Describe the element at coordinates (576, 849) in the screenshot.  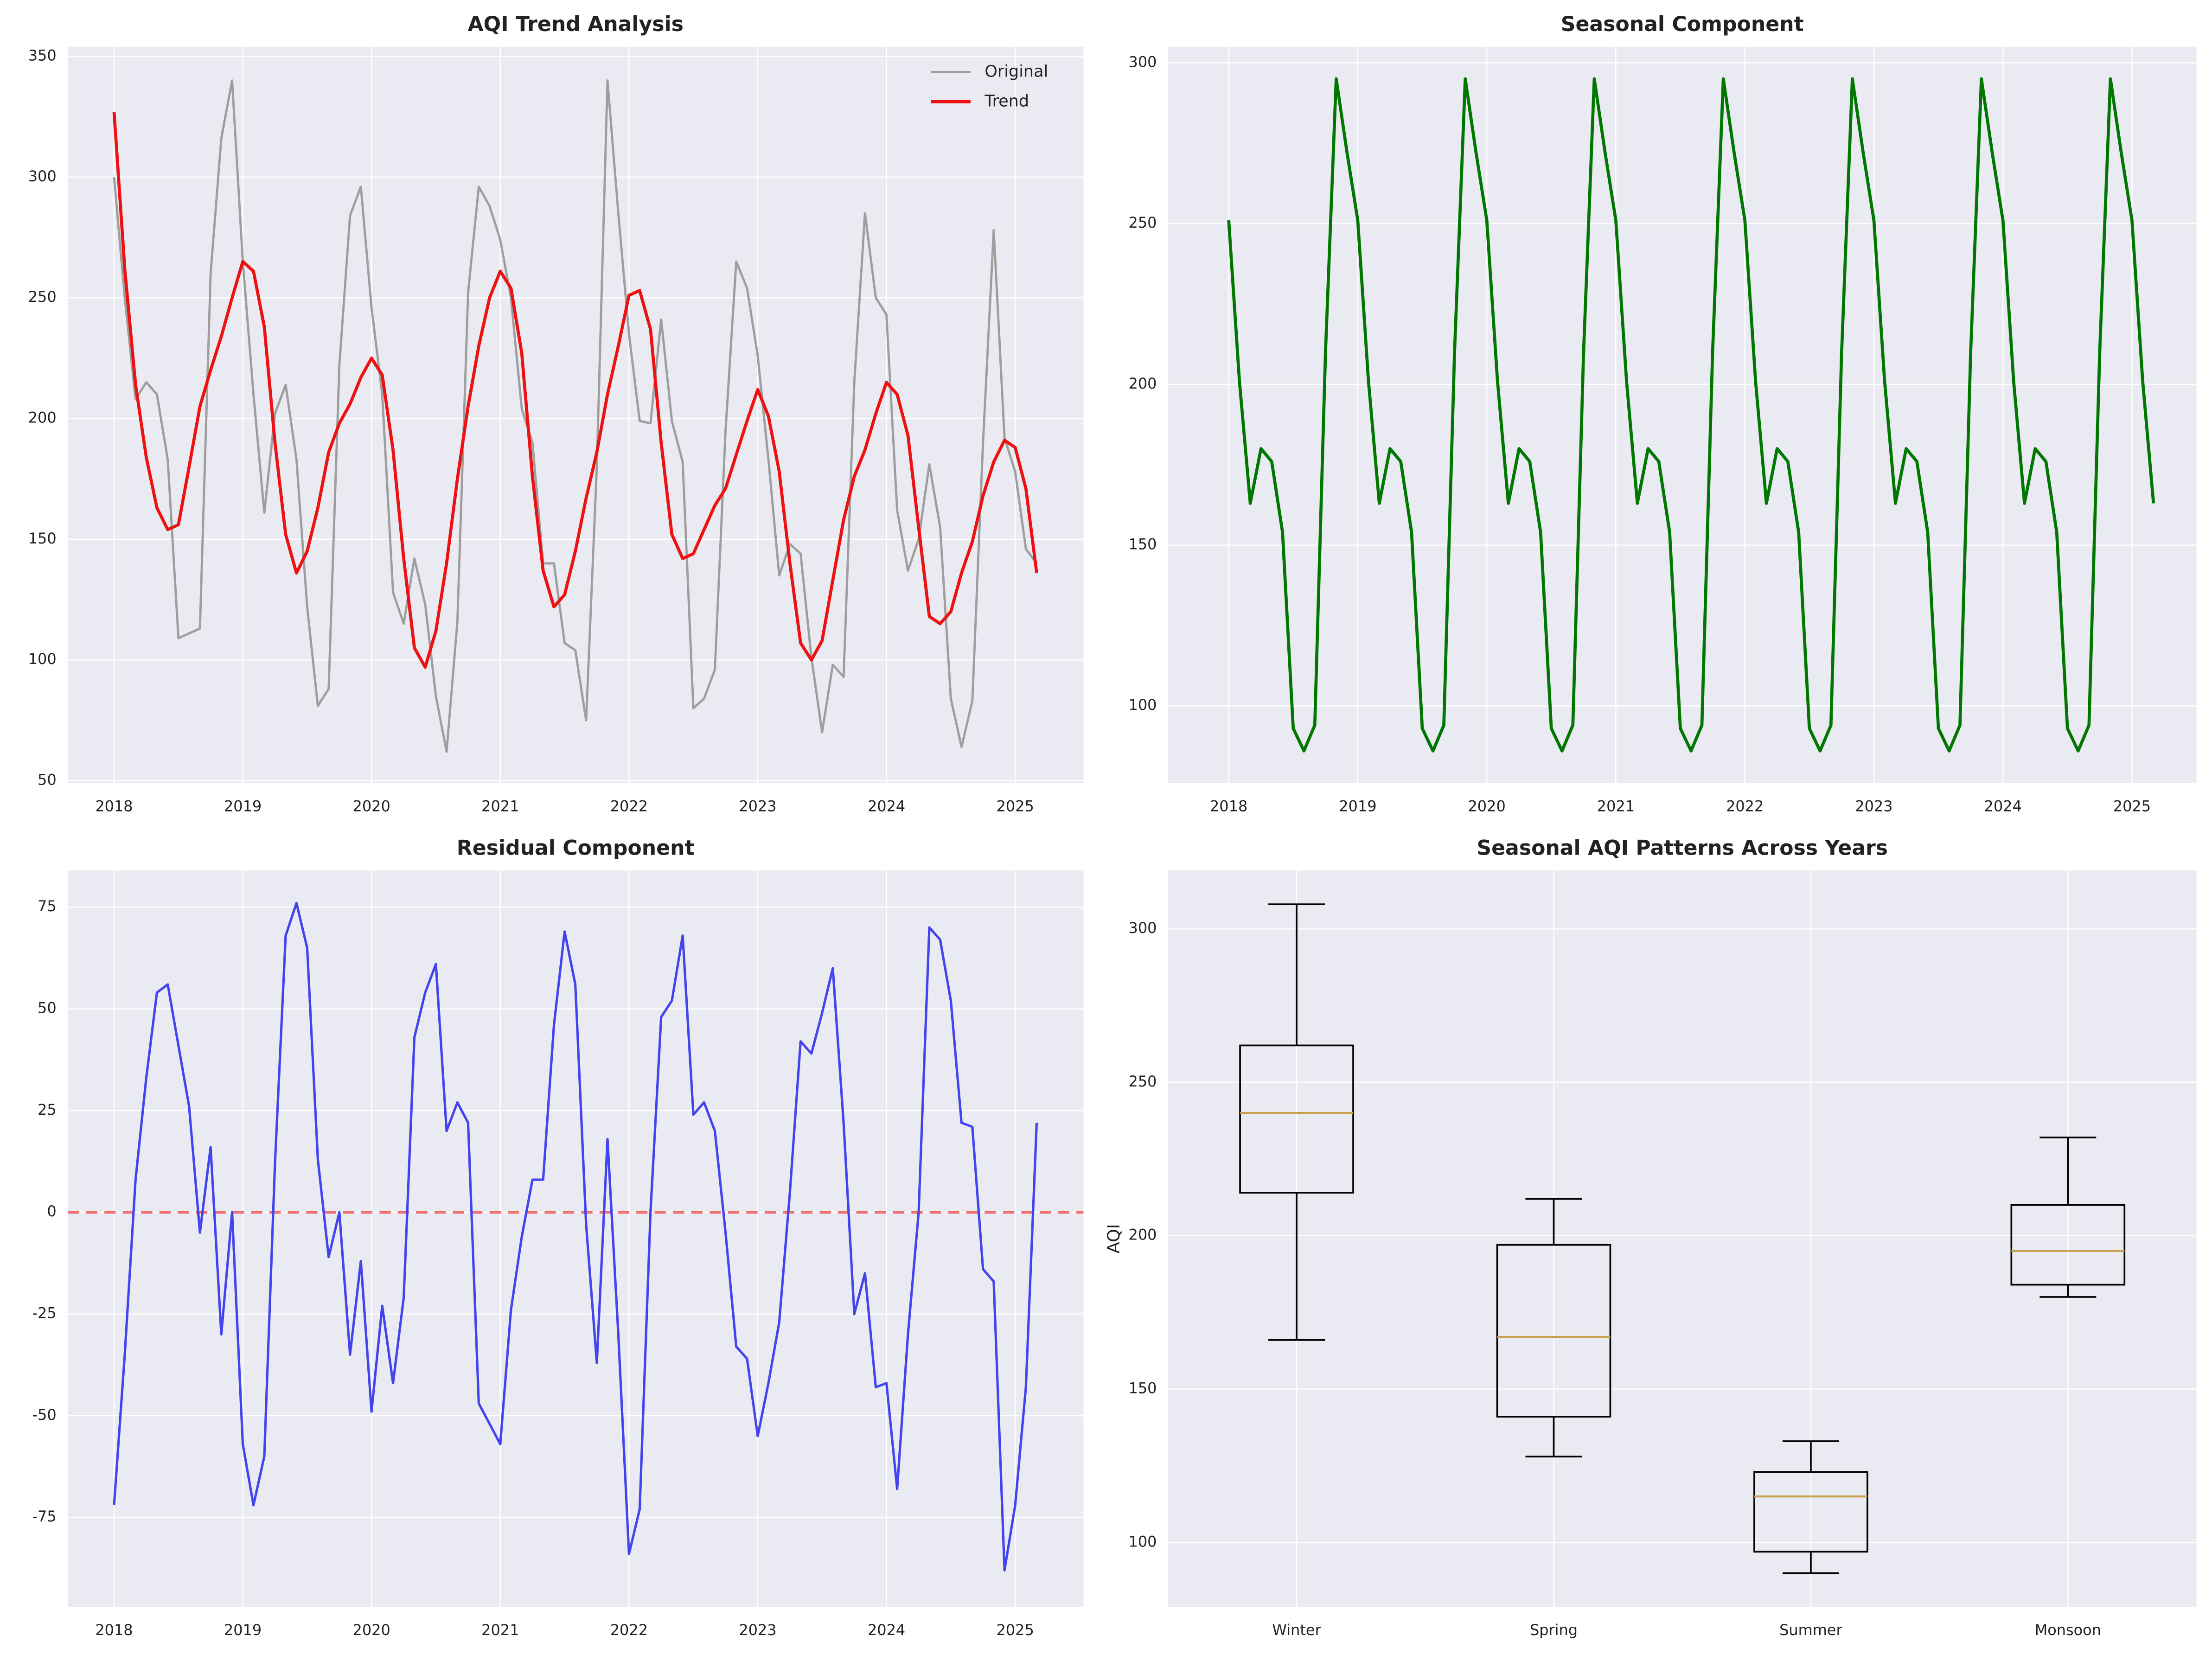
I see `chart-title: Residual Component` at that location.